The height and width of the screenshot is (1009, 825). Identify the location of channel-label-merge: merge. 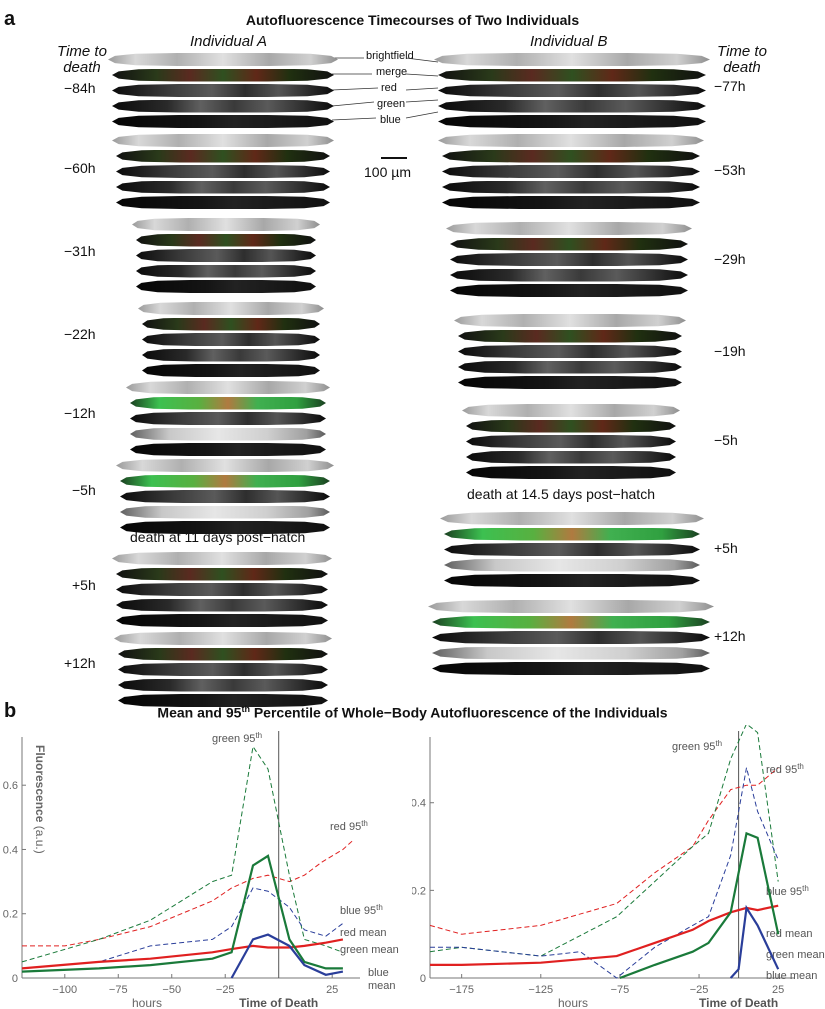
(392, 72).